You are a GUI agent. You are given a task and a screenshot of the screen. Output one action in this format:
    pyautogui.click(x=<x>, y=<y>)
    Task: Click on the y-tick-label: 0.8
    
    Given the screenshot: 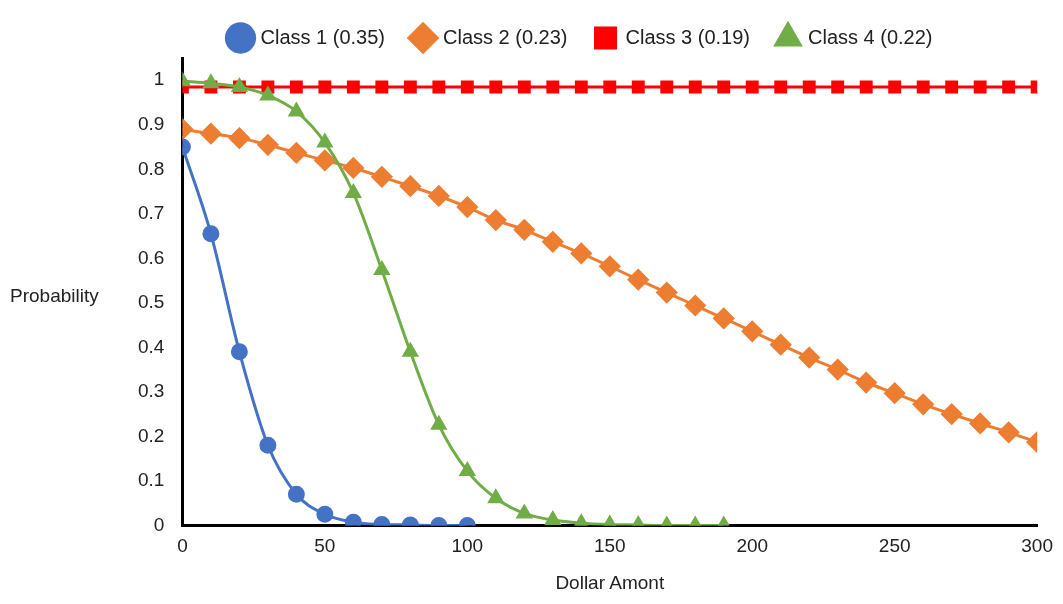 What is the action you would take?
    pyautogui.click(x=151, y=168)
    